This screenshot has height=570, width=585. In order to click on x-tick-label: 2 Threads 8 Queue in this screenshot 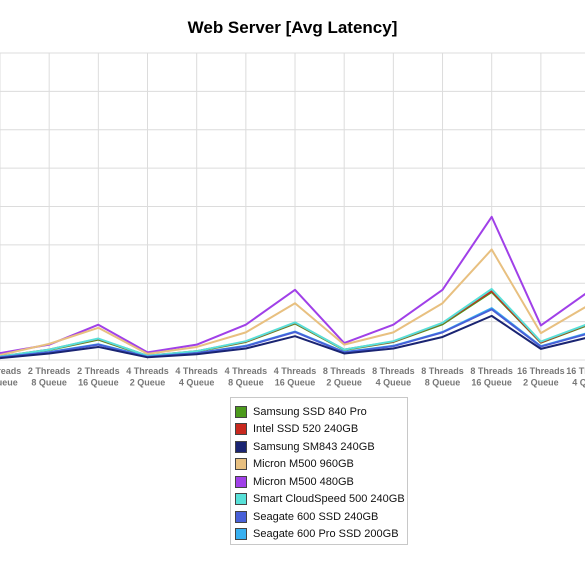, I will do `click(49, 377)`.